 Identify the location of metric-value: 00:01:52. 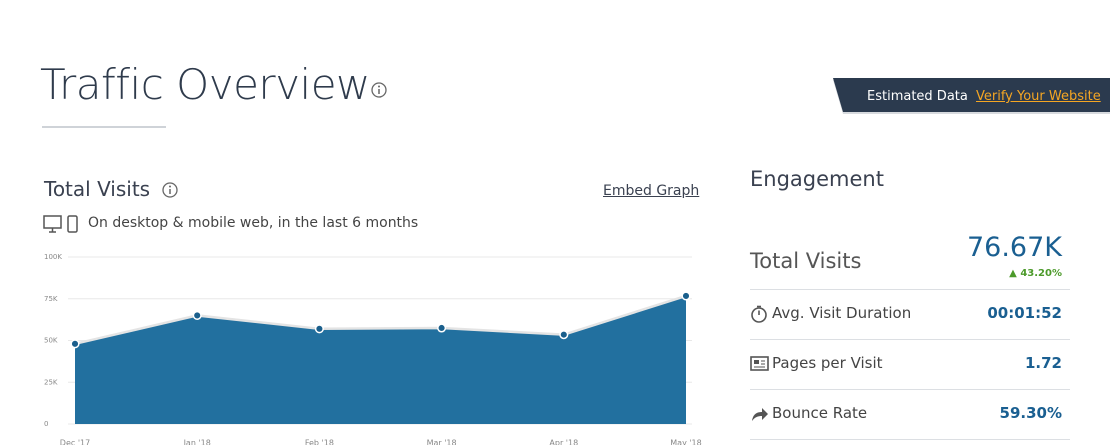
(1024, 313).